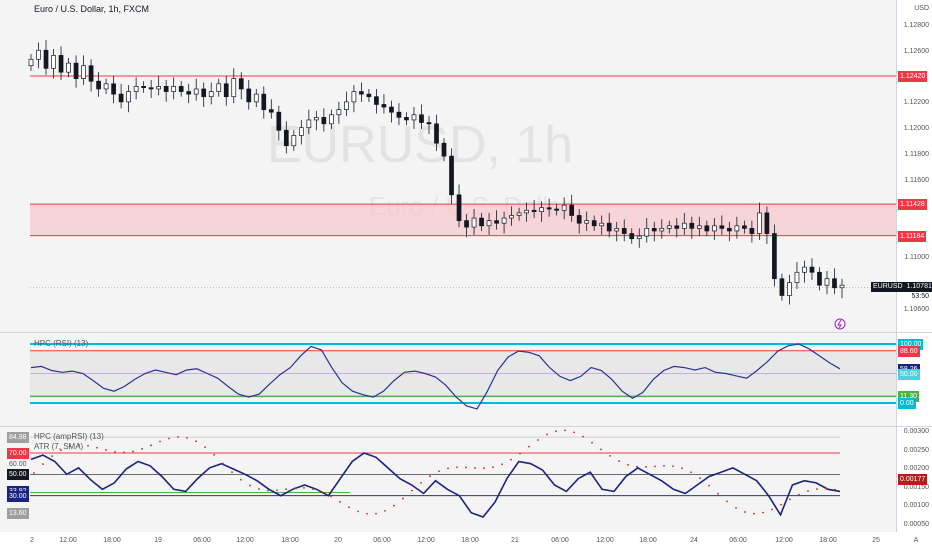 Image resolution: width=932 pixels, height=550 pixels. Describe the element at coordinates (69, 436) in the screenshot. I see `amprsi-title: HPC (ampRSI) (13)` at that location.